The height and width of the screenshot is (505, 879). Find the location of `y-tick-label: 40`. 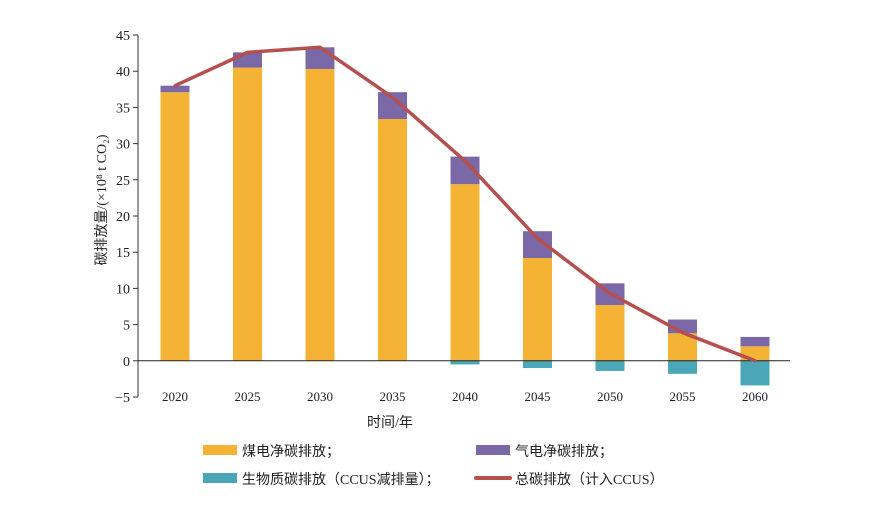

y-tick-label: 40 is located at coordinates (123, 72).